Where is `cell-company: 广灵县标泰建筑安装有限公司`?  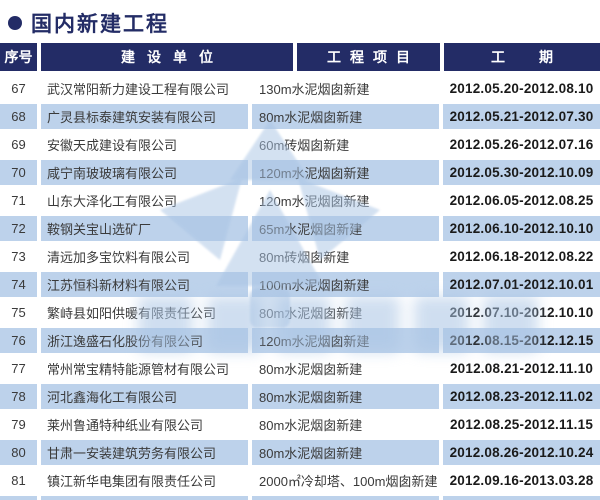
cell-company: 广灵县标泰建筑安装有限公司 is located at coordinates (144, 116).